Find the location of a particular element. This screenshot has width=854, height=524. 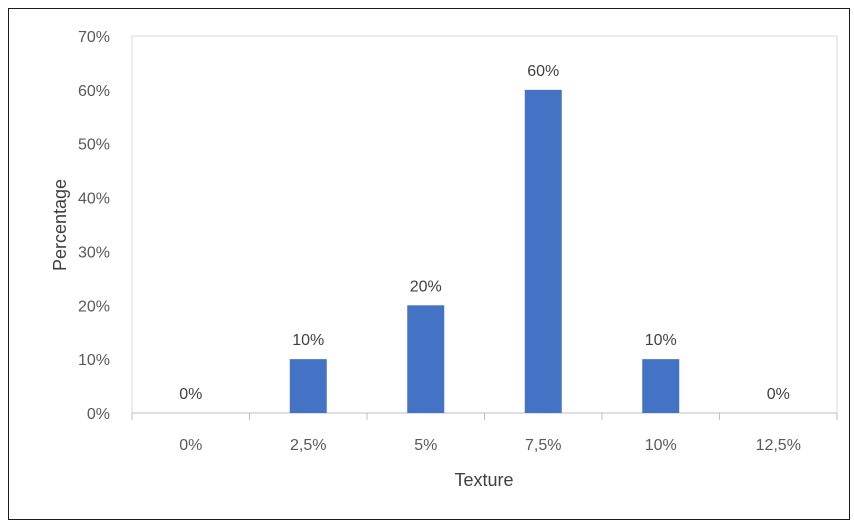

y-tick-label: 0% is located at coordinates (98, 414).